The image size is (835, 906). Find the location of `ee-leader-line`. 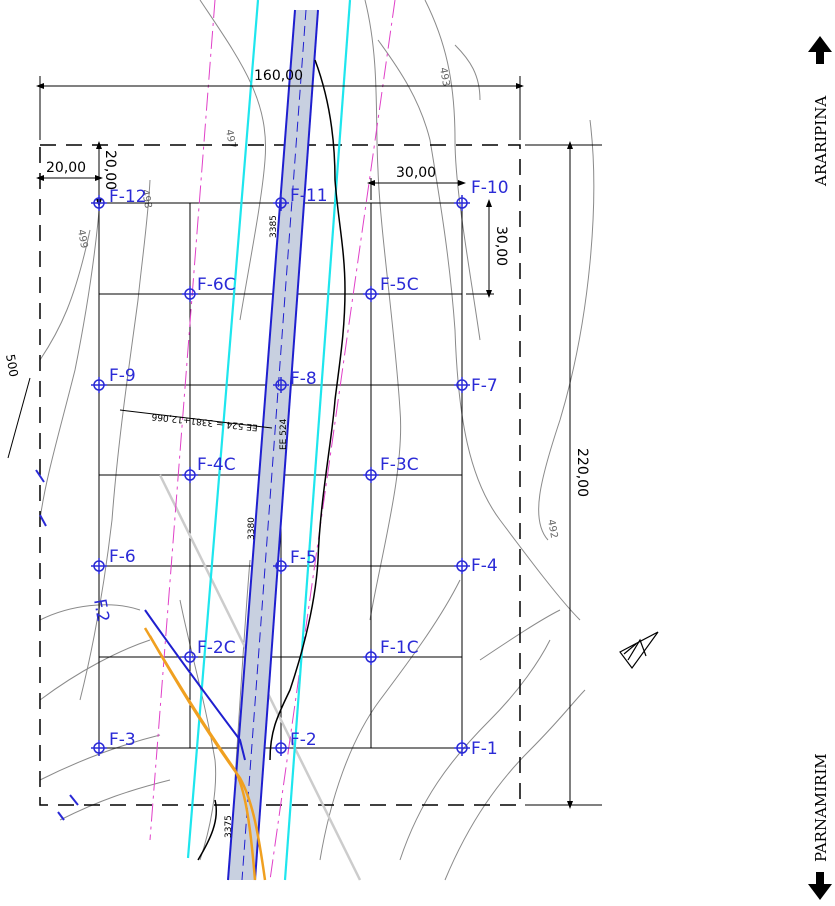

ee-leader-line is located at coordinates (196, 419).